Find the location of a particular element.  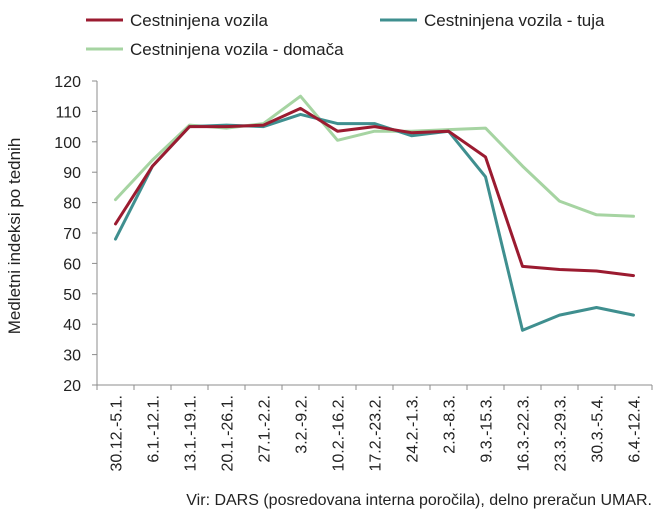

legend-label-2: Cestninjena vozila - domača is located at coordinates (237, 49).